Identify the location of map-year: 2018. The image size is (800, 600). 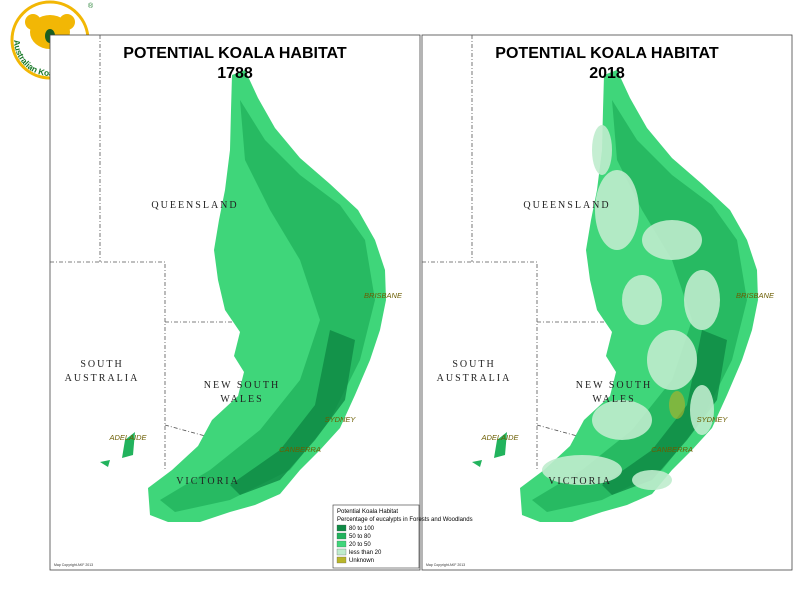
(607, 73).